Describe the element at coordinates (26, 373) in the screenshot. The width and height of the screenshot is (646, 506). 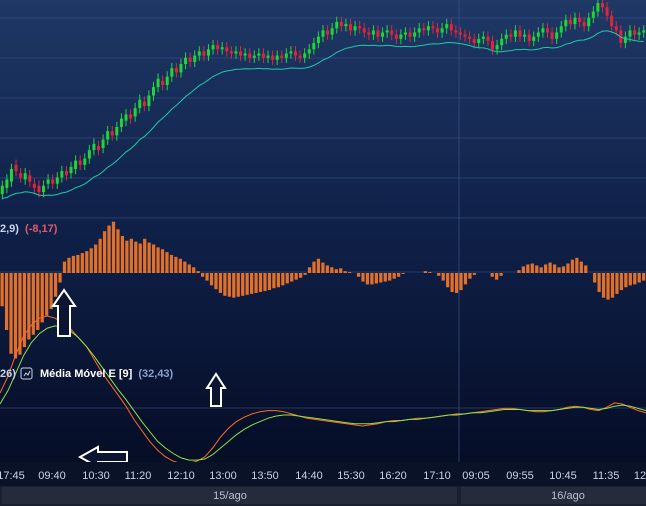
I see `chart-settings-icon` at that location.